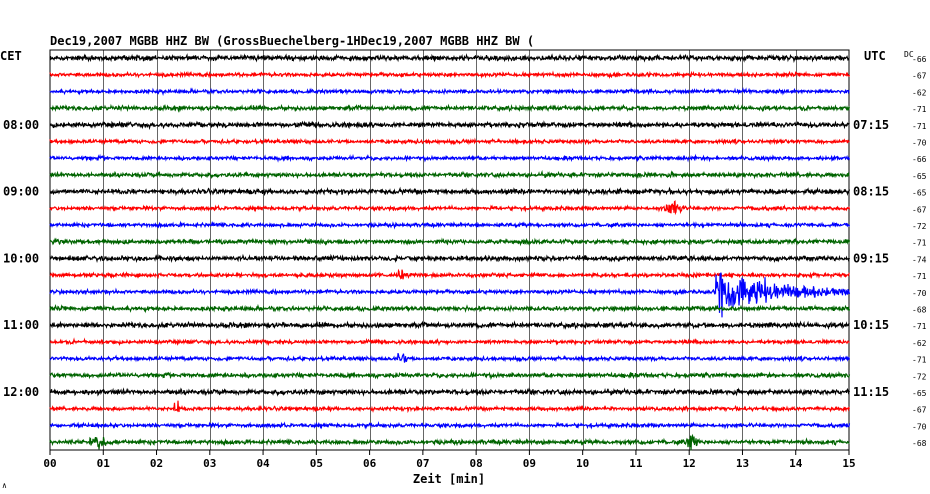 The width and height of the screenshot is (930, 494). Describe the element at coordinates (370, 463) in the screenshot. I see `x-tick-label: 06` at that location.